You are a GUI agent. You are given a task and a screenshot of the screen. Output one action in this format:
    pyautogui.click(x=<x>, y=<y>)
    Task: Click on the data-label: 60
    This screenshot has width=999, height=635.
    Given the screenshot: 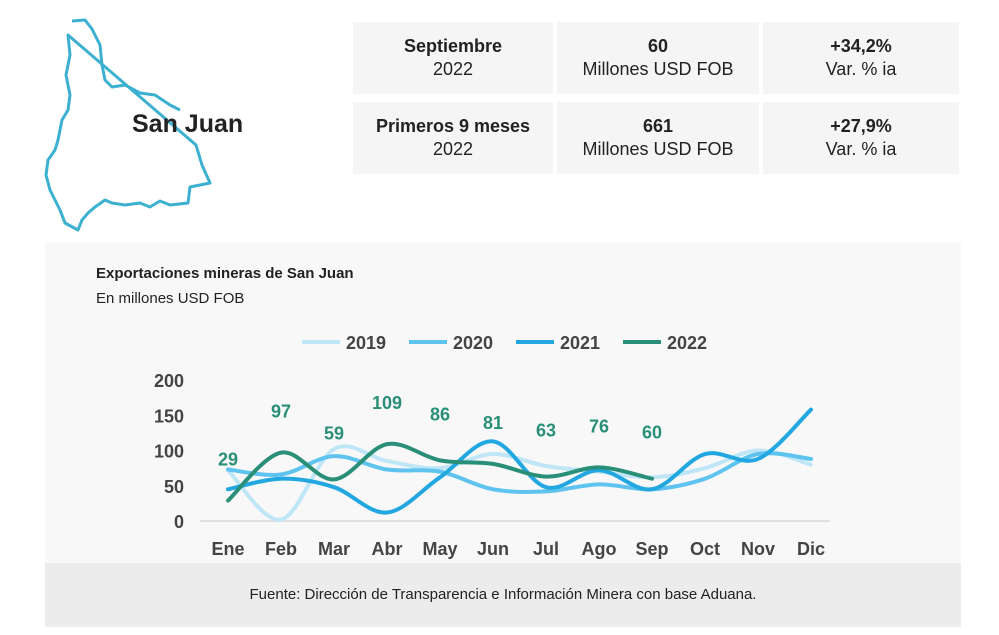 What is the action you would take?
    pyautogui.click(x=652, y=433)
    